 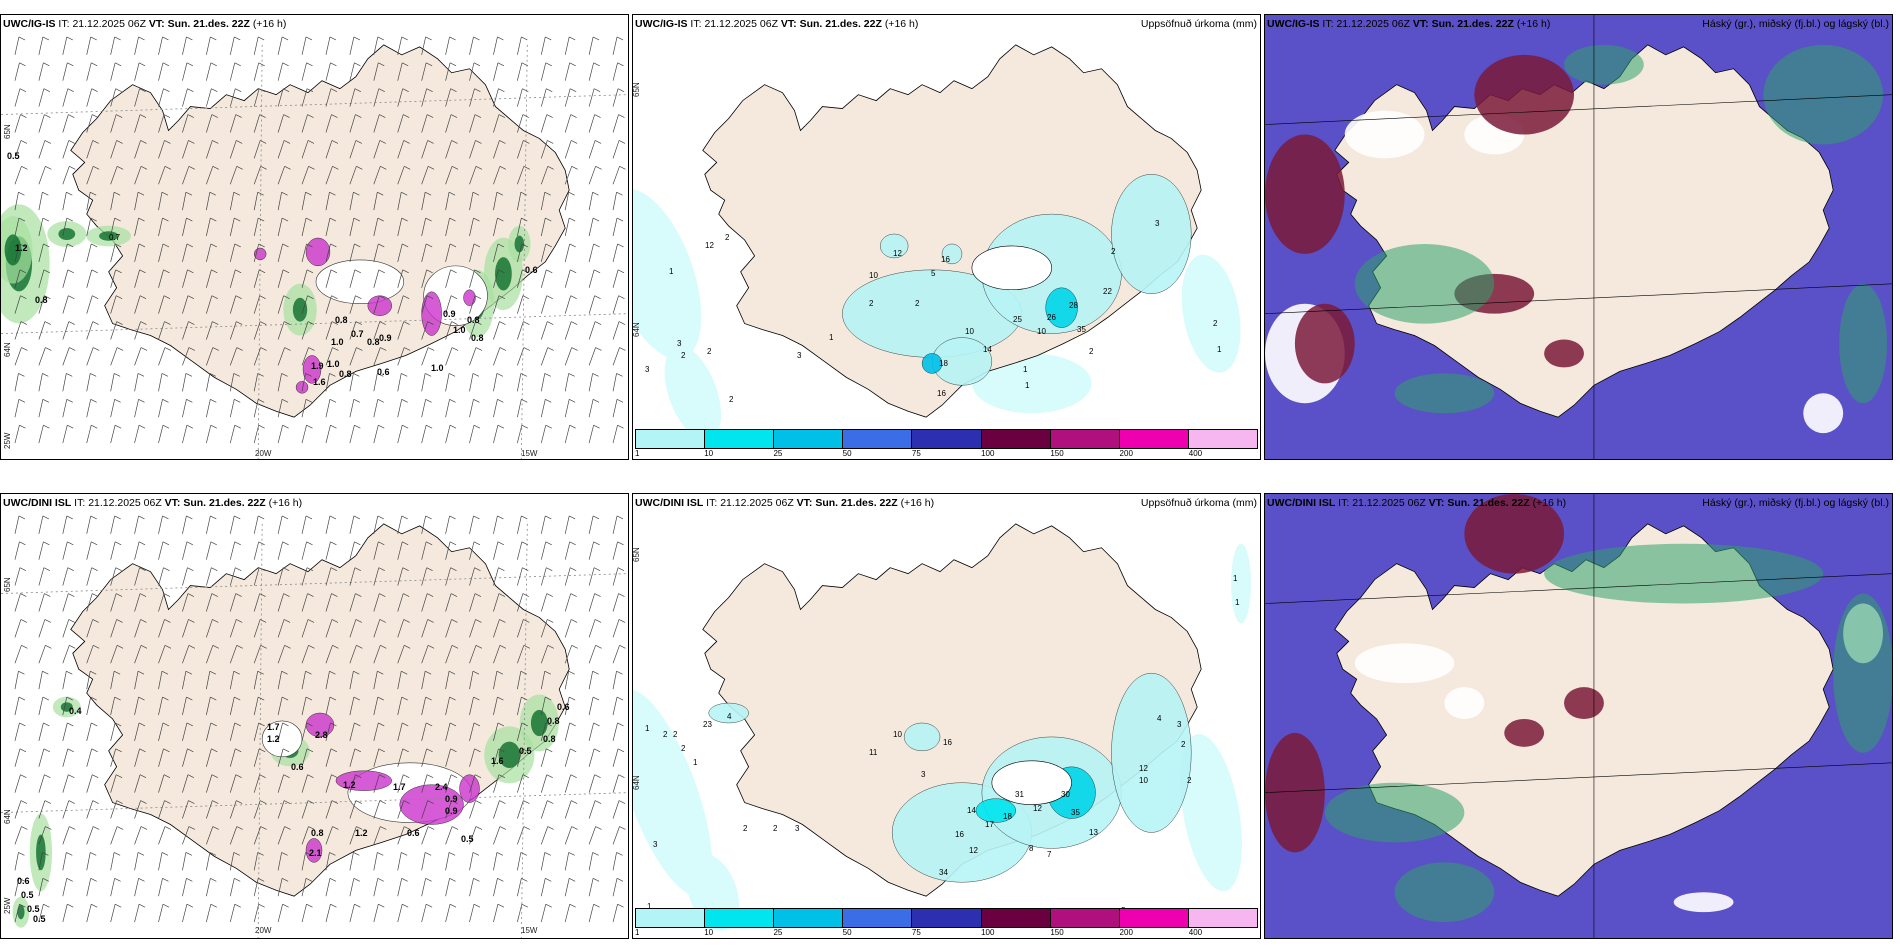 What do you see at coordinates (731, 399) in the screenshot?
I see `value-label: 2` at bounding box center [731, 399].